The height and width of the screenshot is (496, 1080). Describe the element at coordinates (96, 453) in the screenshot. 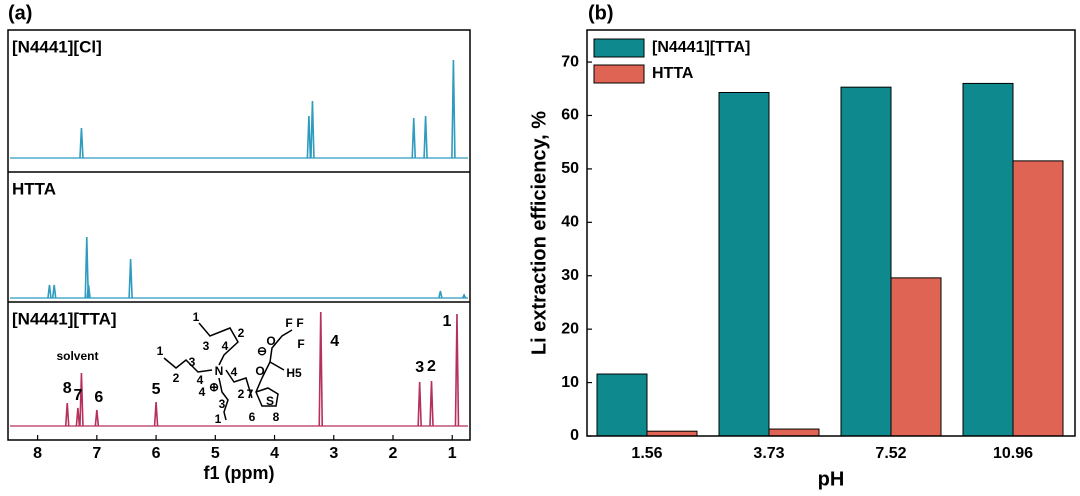

I see `x-tick-label: 7` at that location.